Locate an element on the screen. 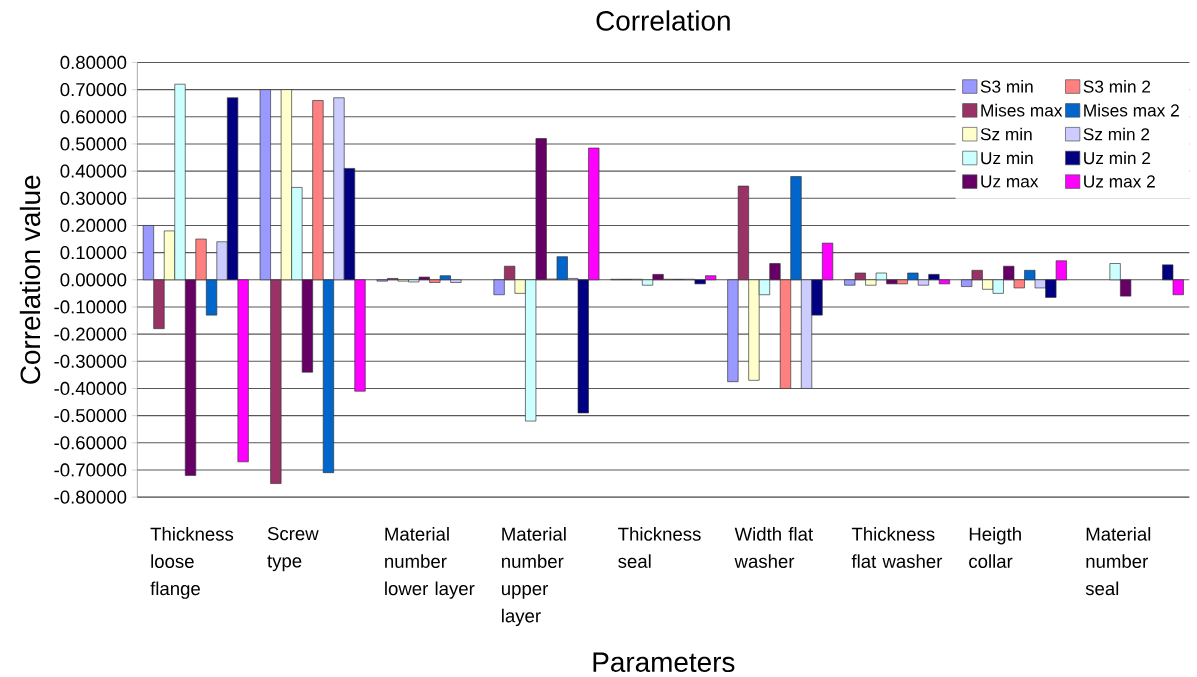 This screenshot has height=677, width=1197. y-tick-label: -0.70000 is located at coordinates (90, 470).